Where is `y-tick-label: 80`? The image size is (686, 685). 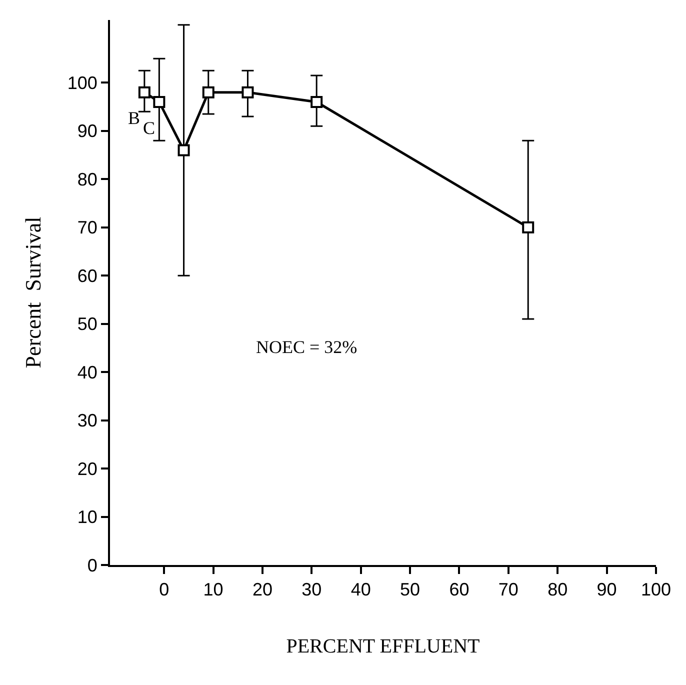 y-tick-label: 80 is located at coordinates (87, 179).